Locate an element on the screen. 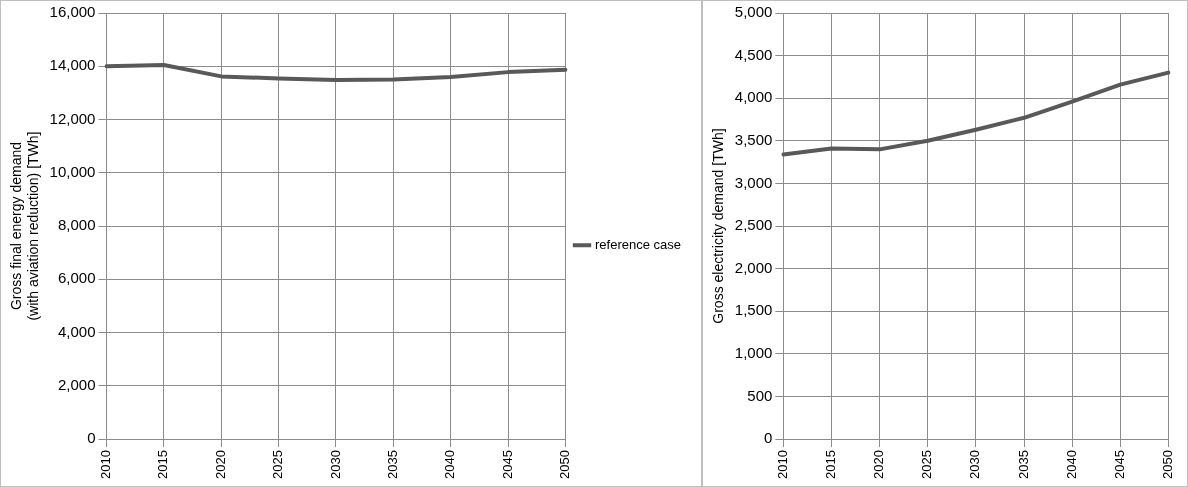 Image resolution: width=1188 pixels, height=487 pixels. y-tick-label: 2,500 is located at coordinates (753, 225).